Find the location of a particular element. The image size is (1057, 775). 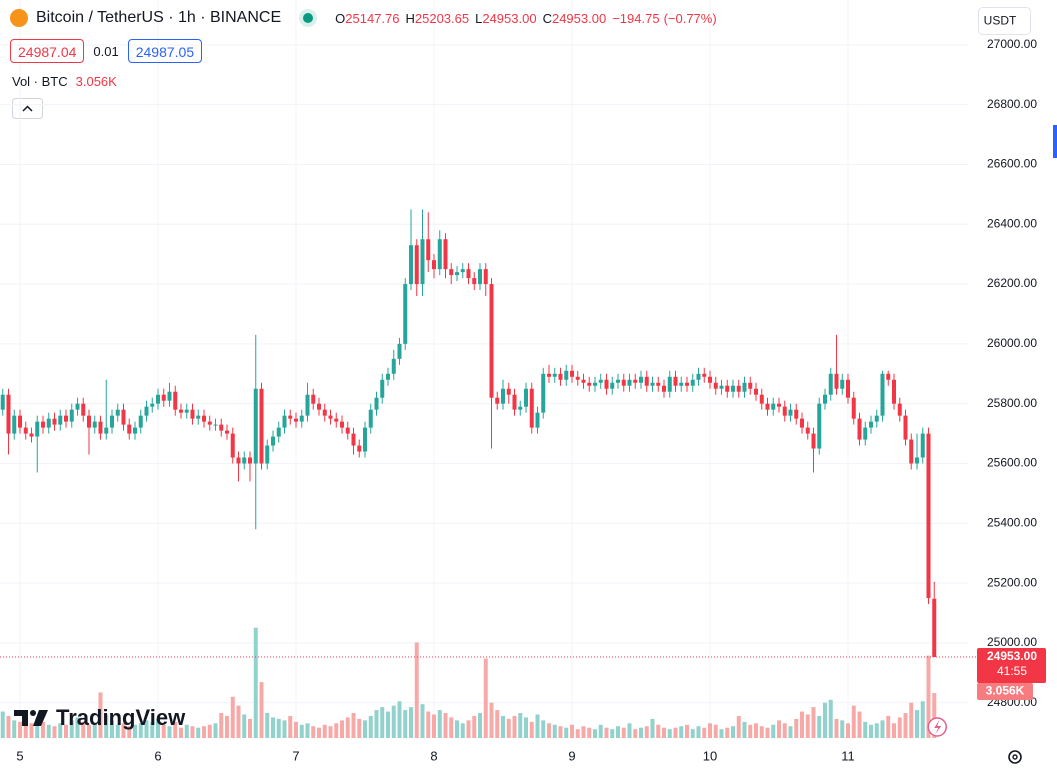

x-tick-label: 6 is located at coordinates (157, 755).